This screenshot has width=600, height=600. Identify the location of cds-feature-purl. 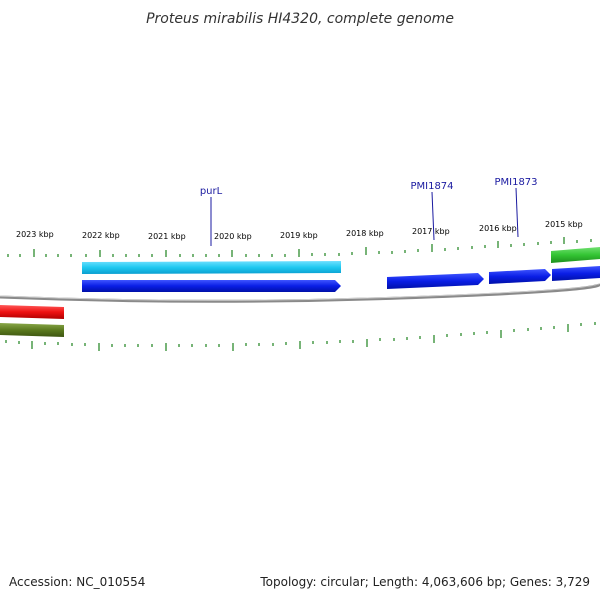
(211, 286).